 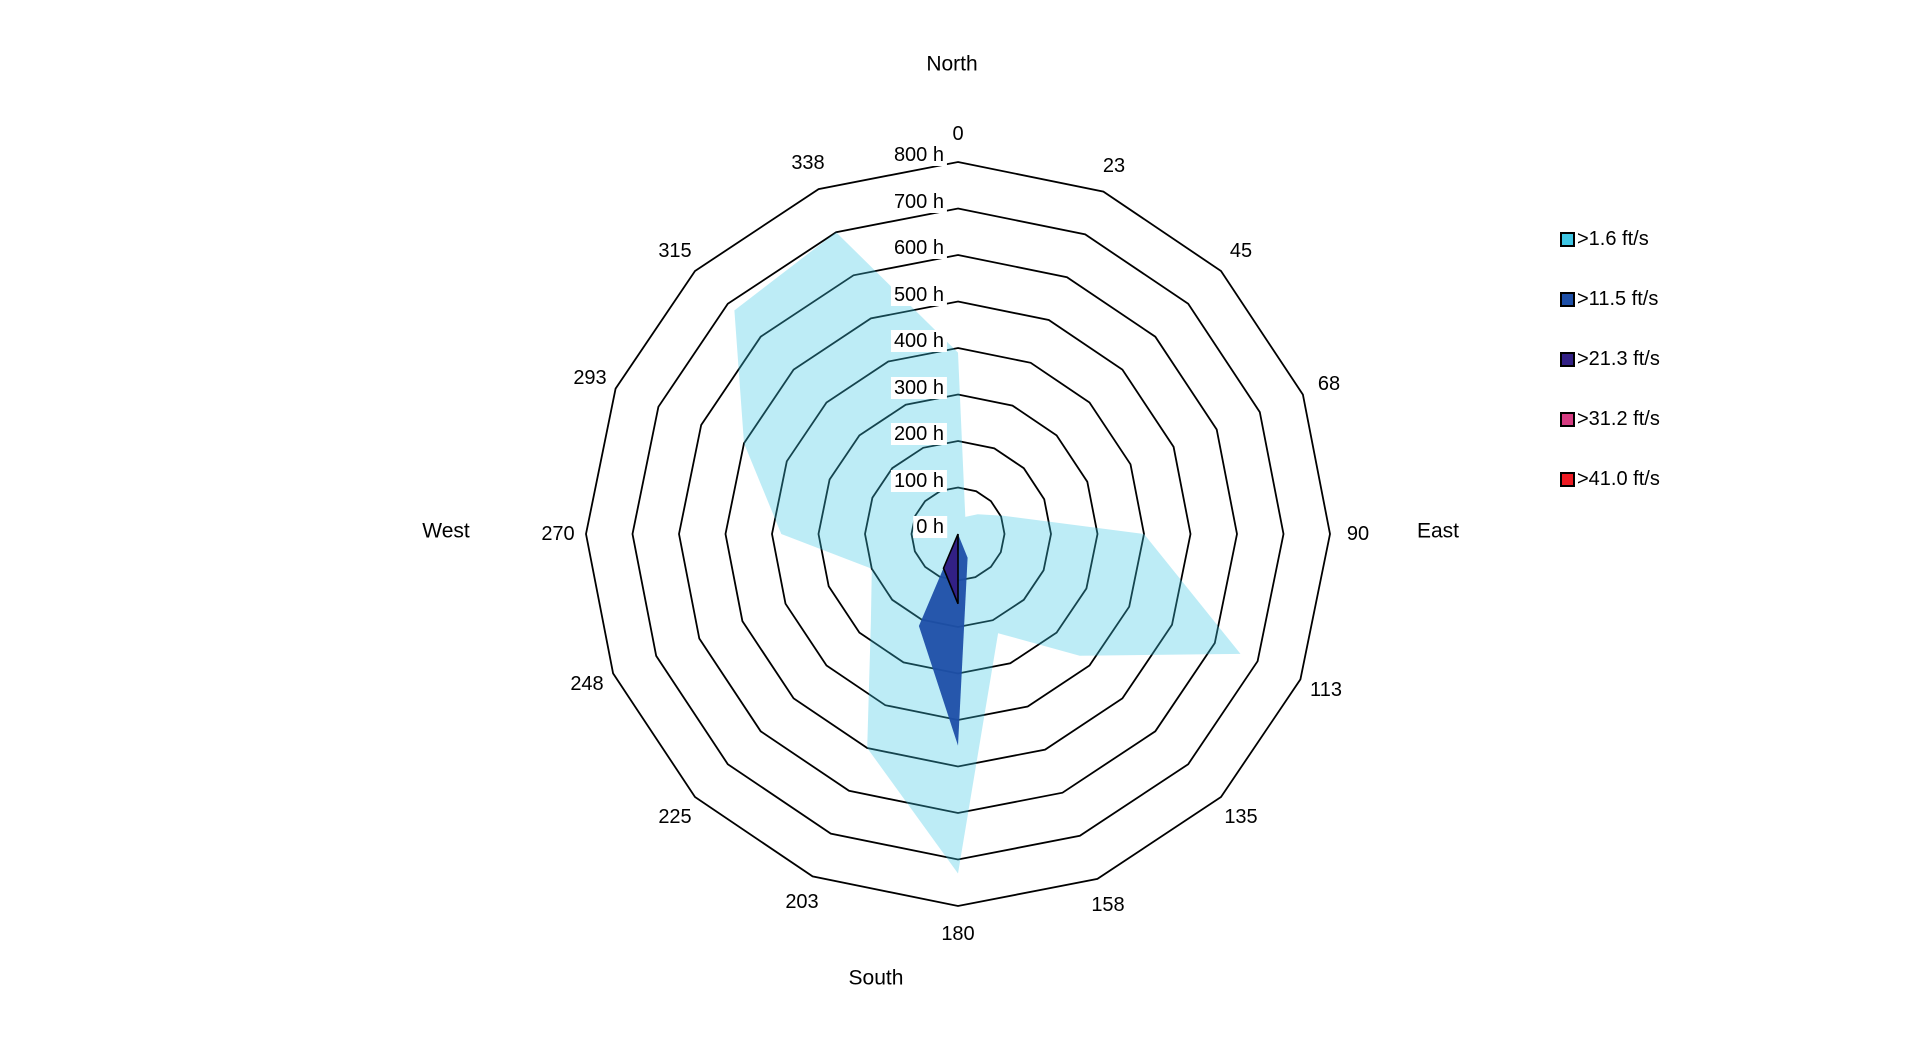 What do you see at coordinates (1618, 358) in the screenshot?
I see `legend-label: >21.3 ft/s` at bounding box center [1618, 358].